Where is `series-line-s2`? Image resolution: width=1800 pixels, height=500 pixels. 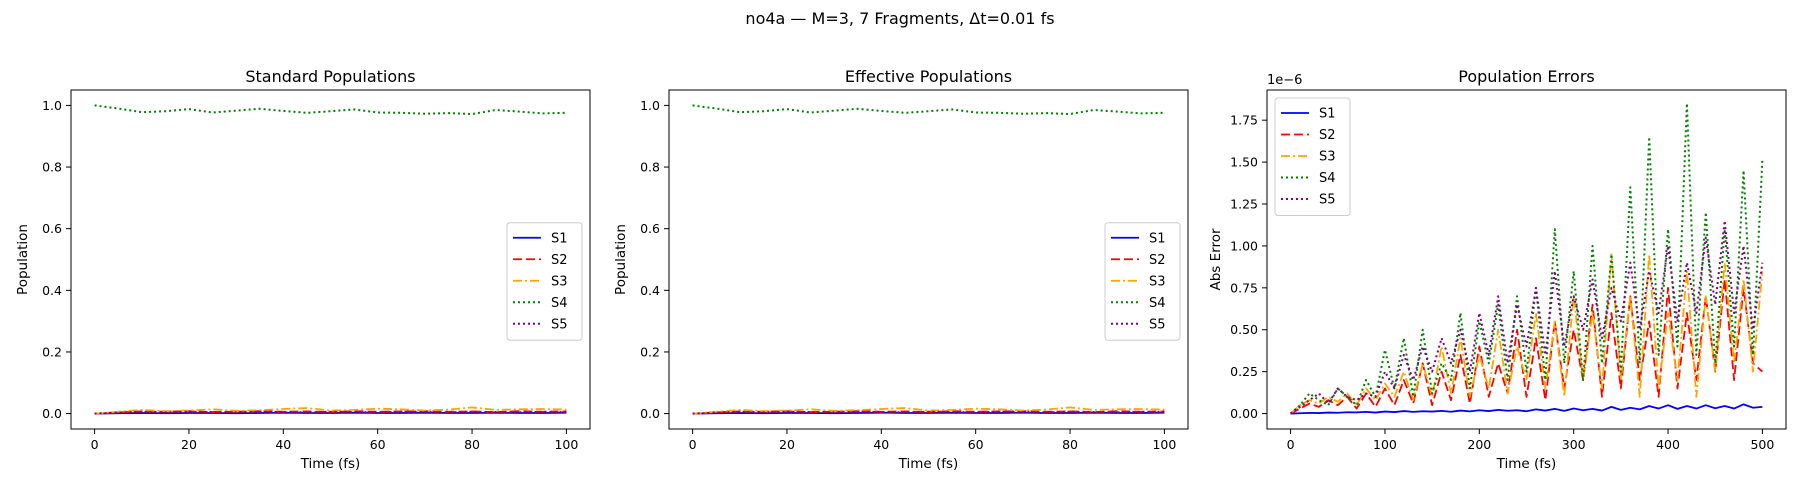 series-line-s2 is located at coordinates (1527, 346).